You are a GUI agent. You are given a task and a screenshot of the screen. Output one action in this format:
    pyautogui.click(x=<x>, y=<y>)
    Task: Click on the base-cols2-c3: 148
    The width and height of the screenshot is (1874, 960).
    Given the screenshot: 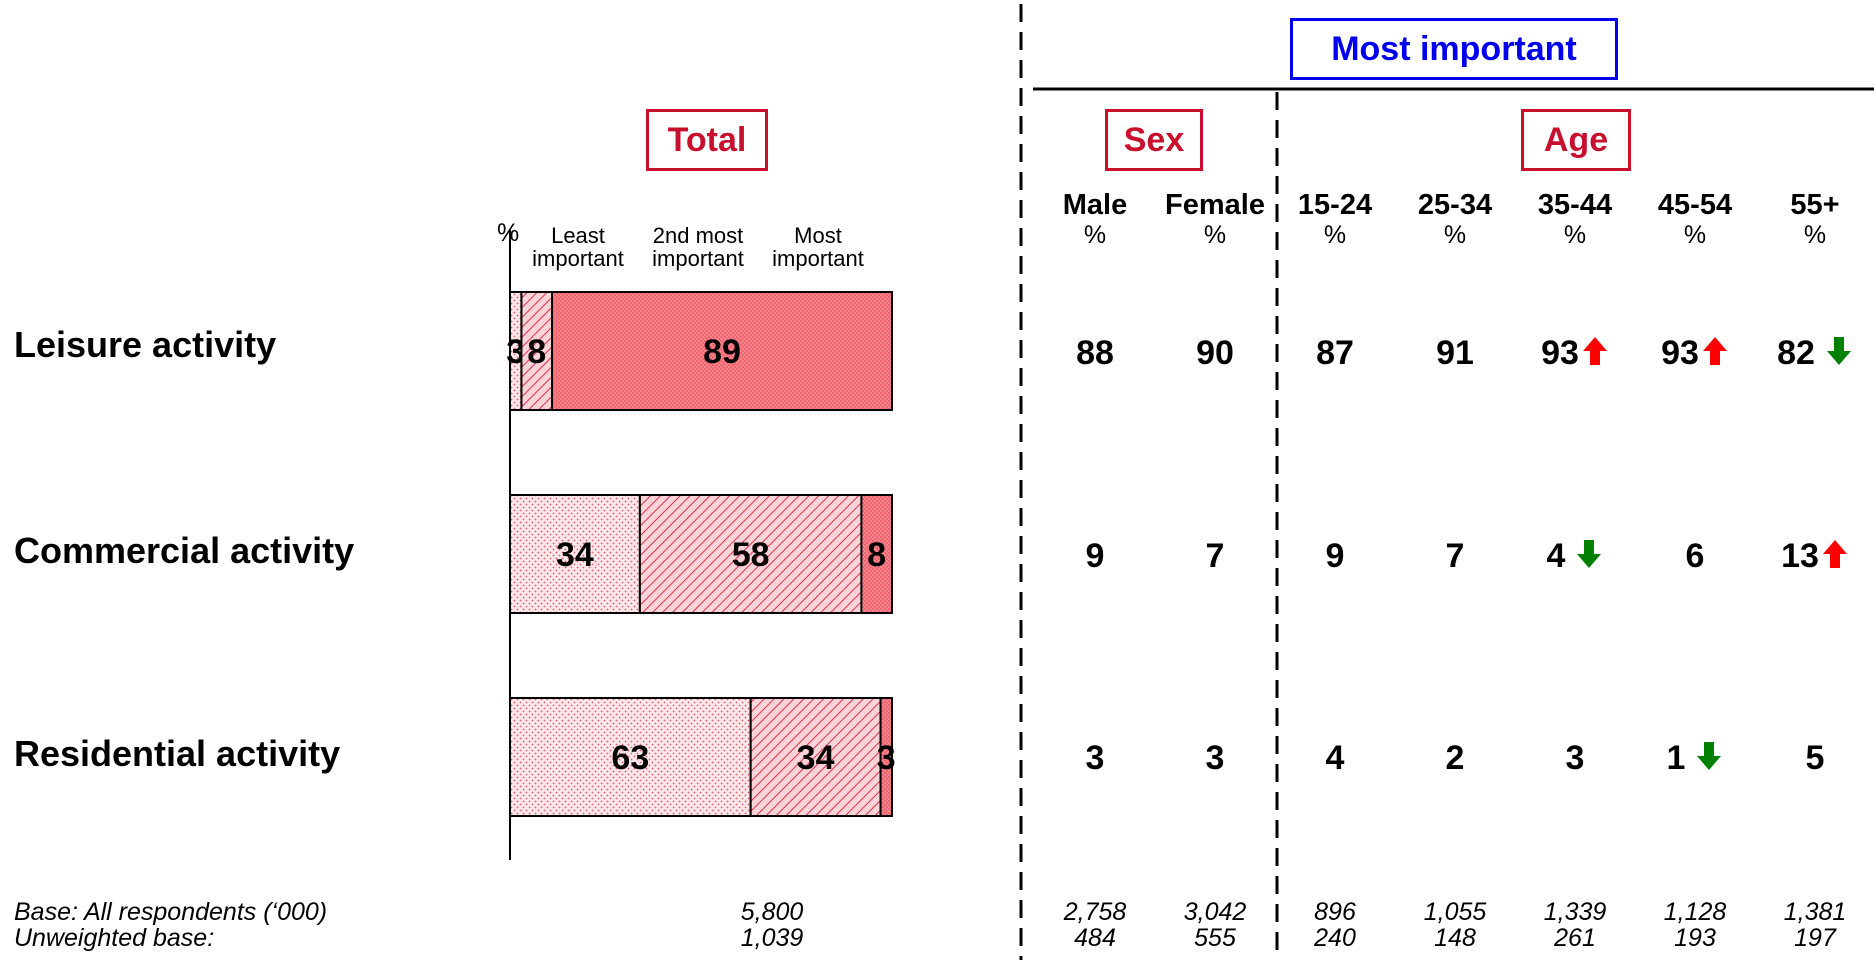 What is the action you would take?
    pyautogui.click(x=1455, y=938)
    